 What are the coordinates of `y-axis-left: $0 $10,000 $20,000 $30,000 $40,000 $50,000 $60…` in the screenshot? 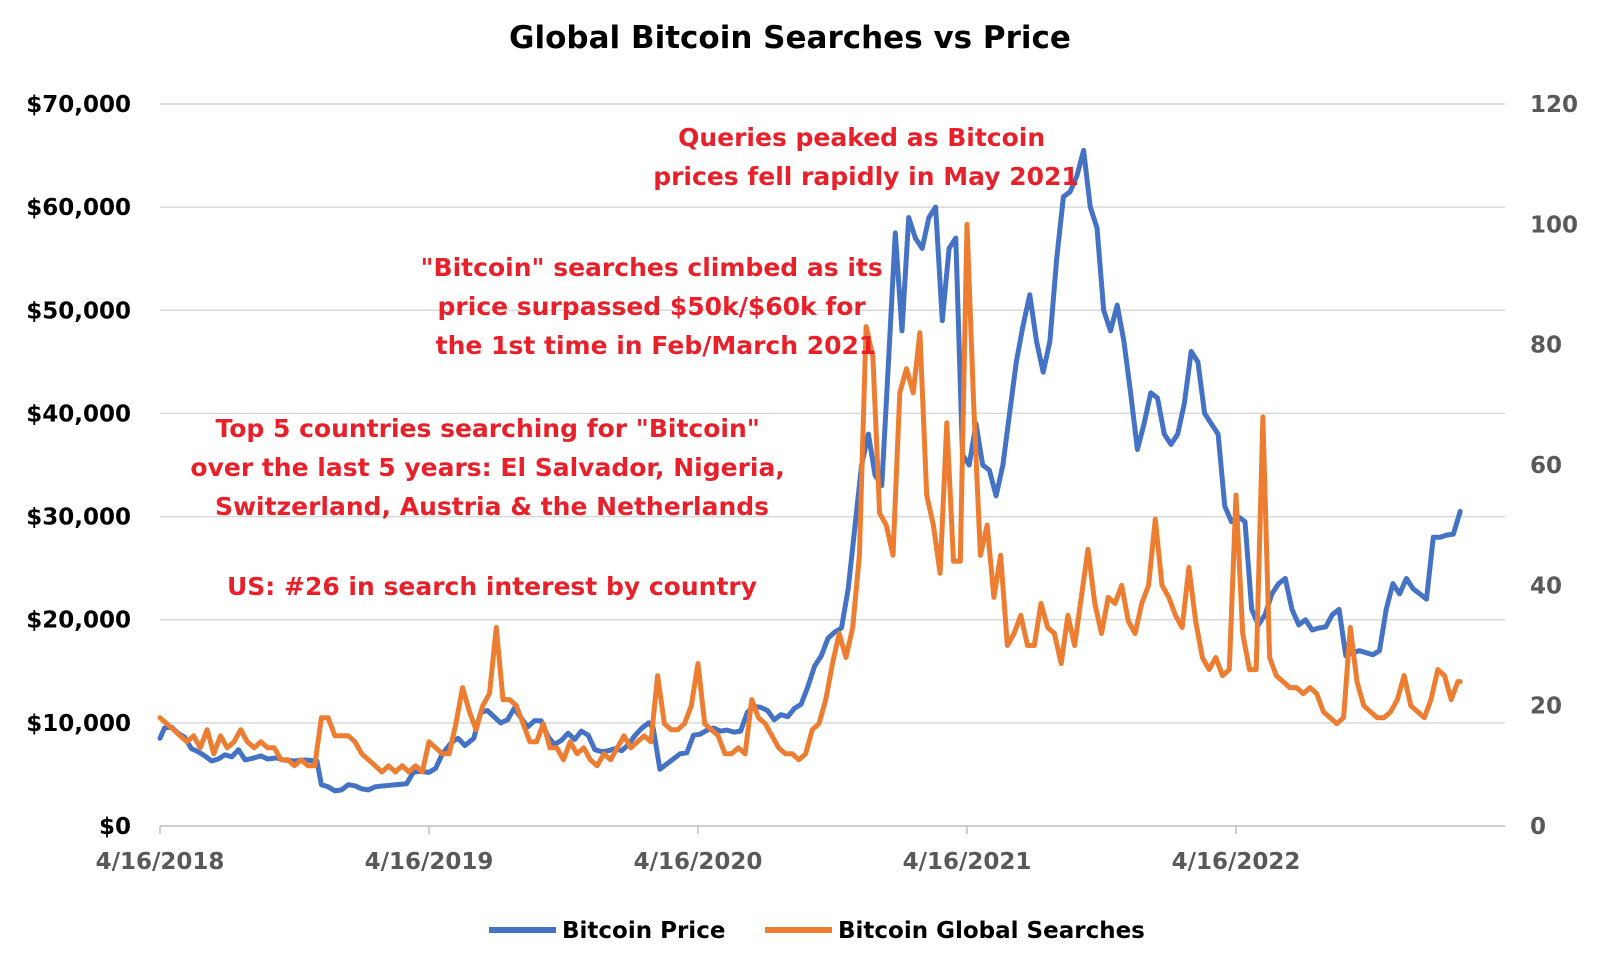 It's located at (78, 466).